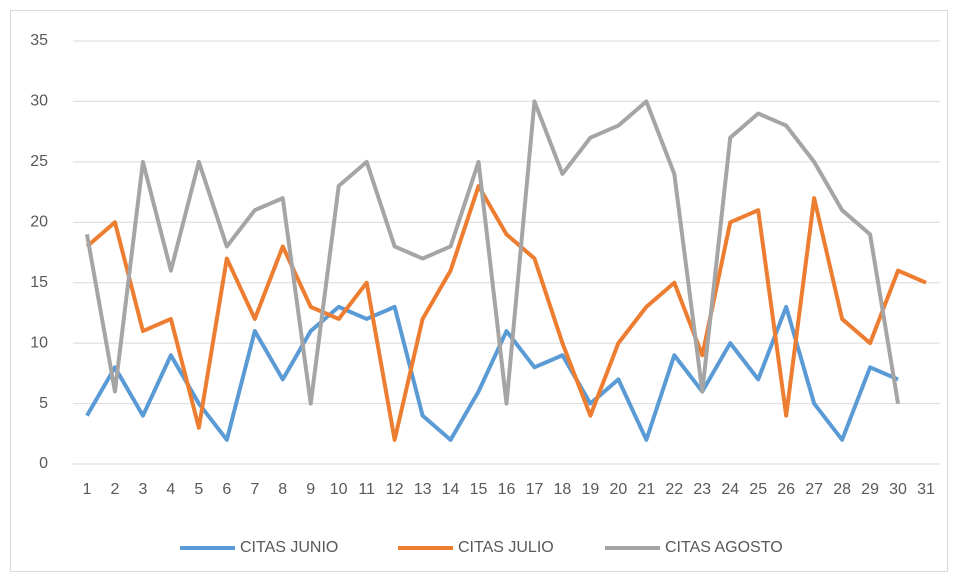  What do you see at coordinates (591, 489) in the screenshot?
I see `x-tick-label: 19` at bounding box center [591, 489].